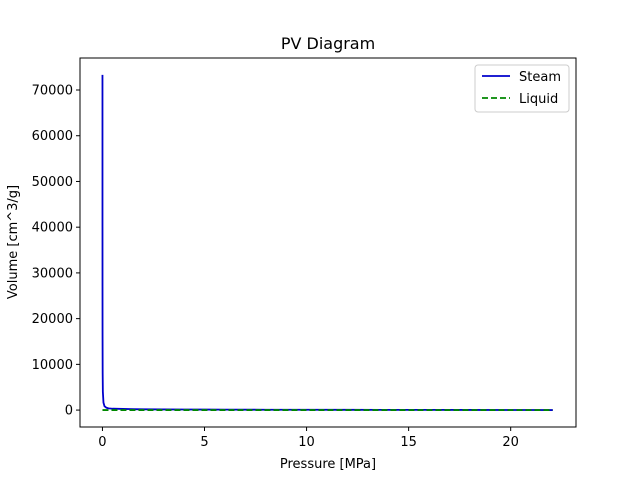  What do you see at coordinates (328, 43) in the screenshot?
I see `chart-title: PV Diagram` at bounding box center [328, 43].